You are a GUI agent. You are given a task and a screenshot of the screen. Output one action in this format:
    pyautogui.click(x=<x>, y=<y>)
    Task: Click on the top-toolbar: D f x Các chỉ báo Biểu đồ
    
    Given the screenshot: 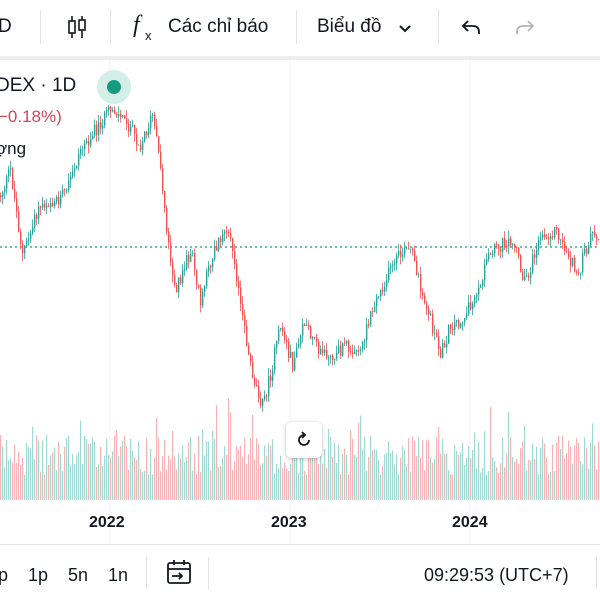 What is the action you would take?
    pyautogui.click(x=300, y=28)
    